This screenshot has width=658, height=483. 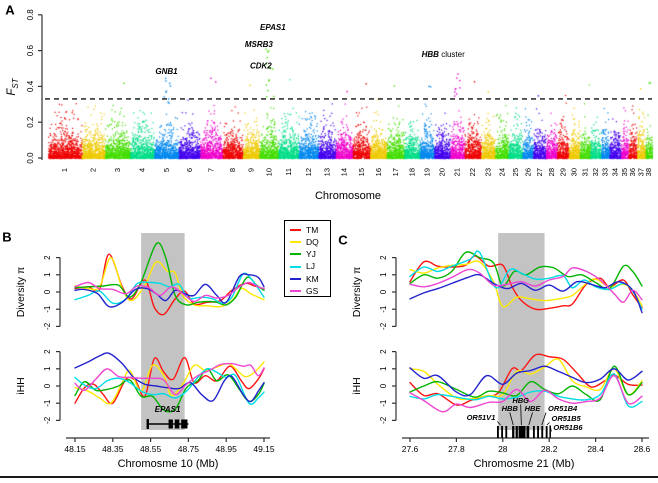 What do you see at coordinates (642, 449) in the screenshot?
I see `x-axis-tick-label: 28.6` at bounding box center [642, 449].